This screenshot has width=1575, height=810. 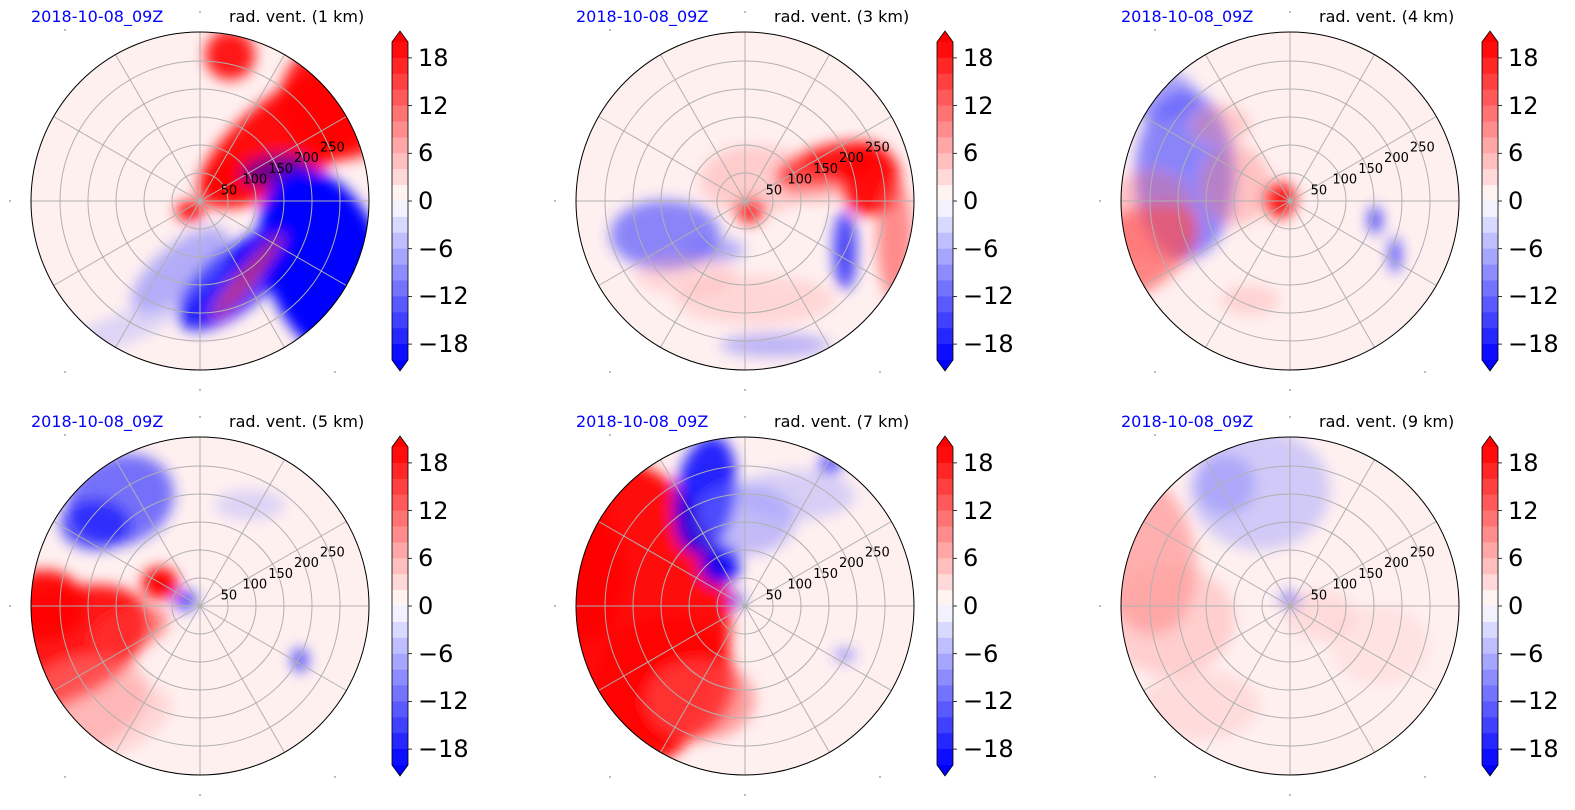 What do you see at coordinates (799, 585) in the screenshot?
I see `radial-tick-label: 100` at bounding box center [799, 585].